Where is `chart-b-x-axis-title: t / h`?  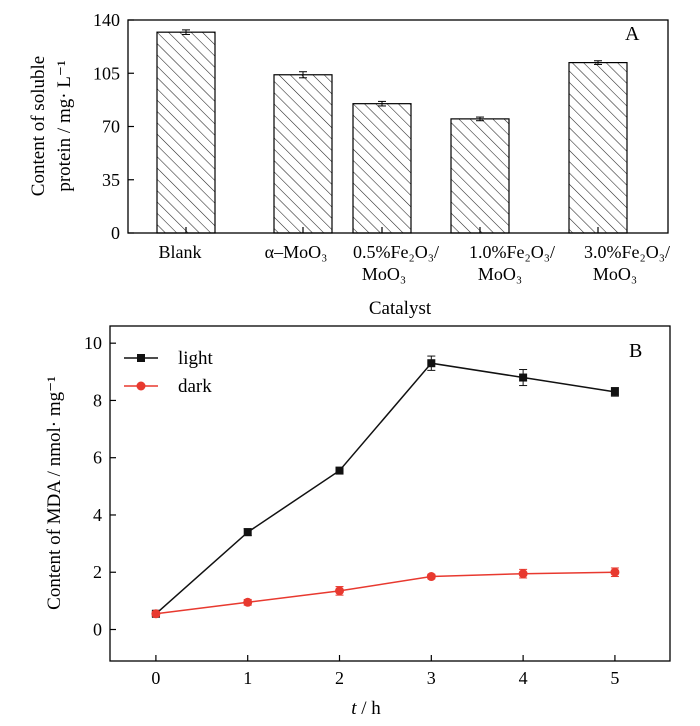
chart-b-x-axis-title: t / h is located at coordinates (366, 708).